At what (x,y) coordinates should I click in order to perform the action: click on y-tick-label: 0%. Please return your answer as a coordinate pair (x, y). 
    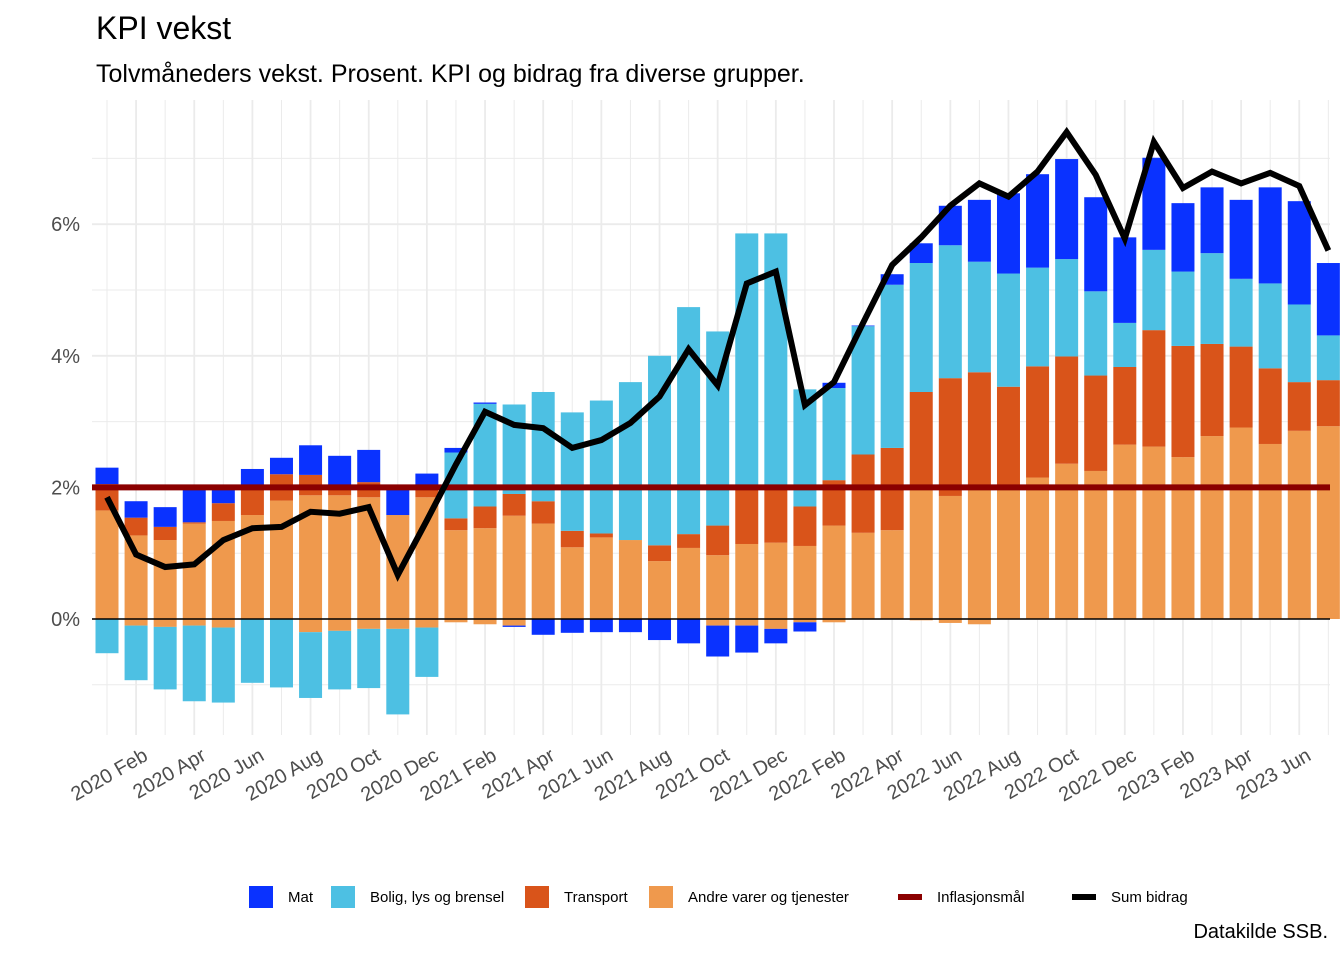
    Looking at the image, I should click on (65, 620).